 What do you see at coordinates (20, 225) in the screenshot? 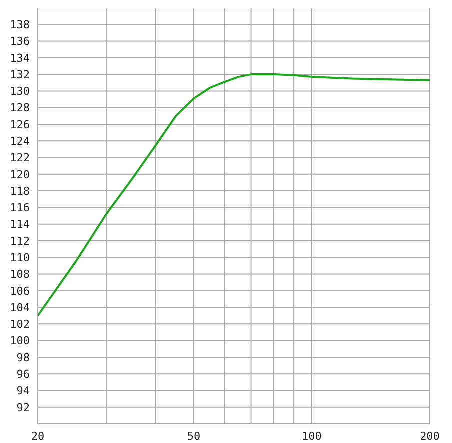
I see `y-tick-label: 114` at bounding box center [20, 225].